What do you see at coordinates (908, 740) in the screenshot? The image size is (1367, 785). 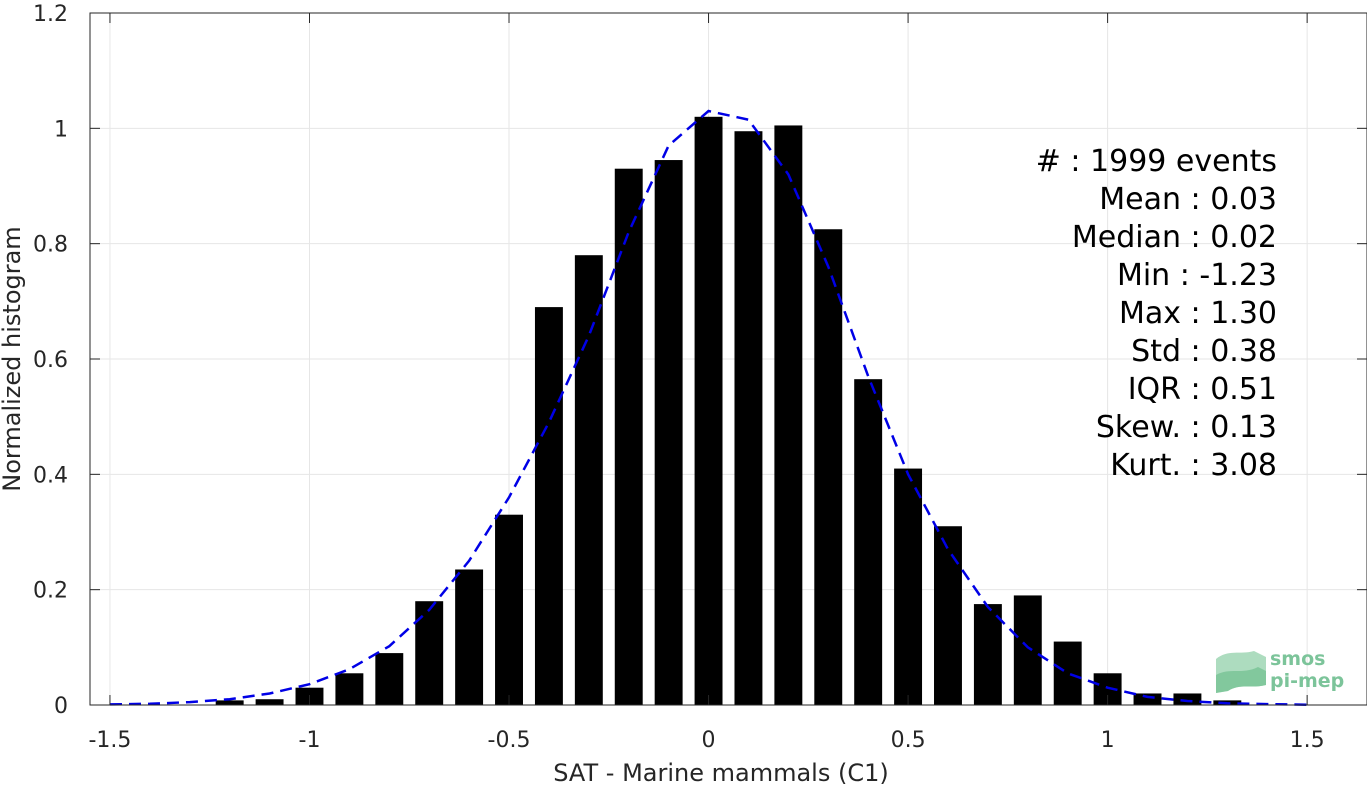 I see `x-tick-label: 0.5` at bounding box center [908, 740].